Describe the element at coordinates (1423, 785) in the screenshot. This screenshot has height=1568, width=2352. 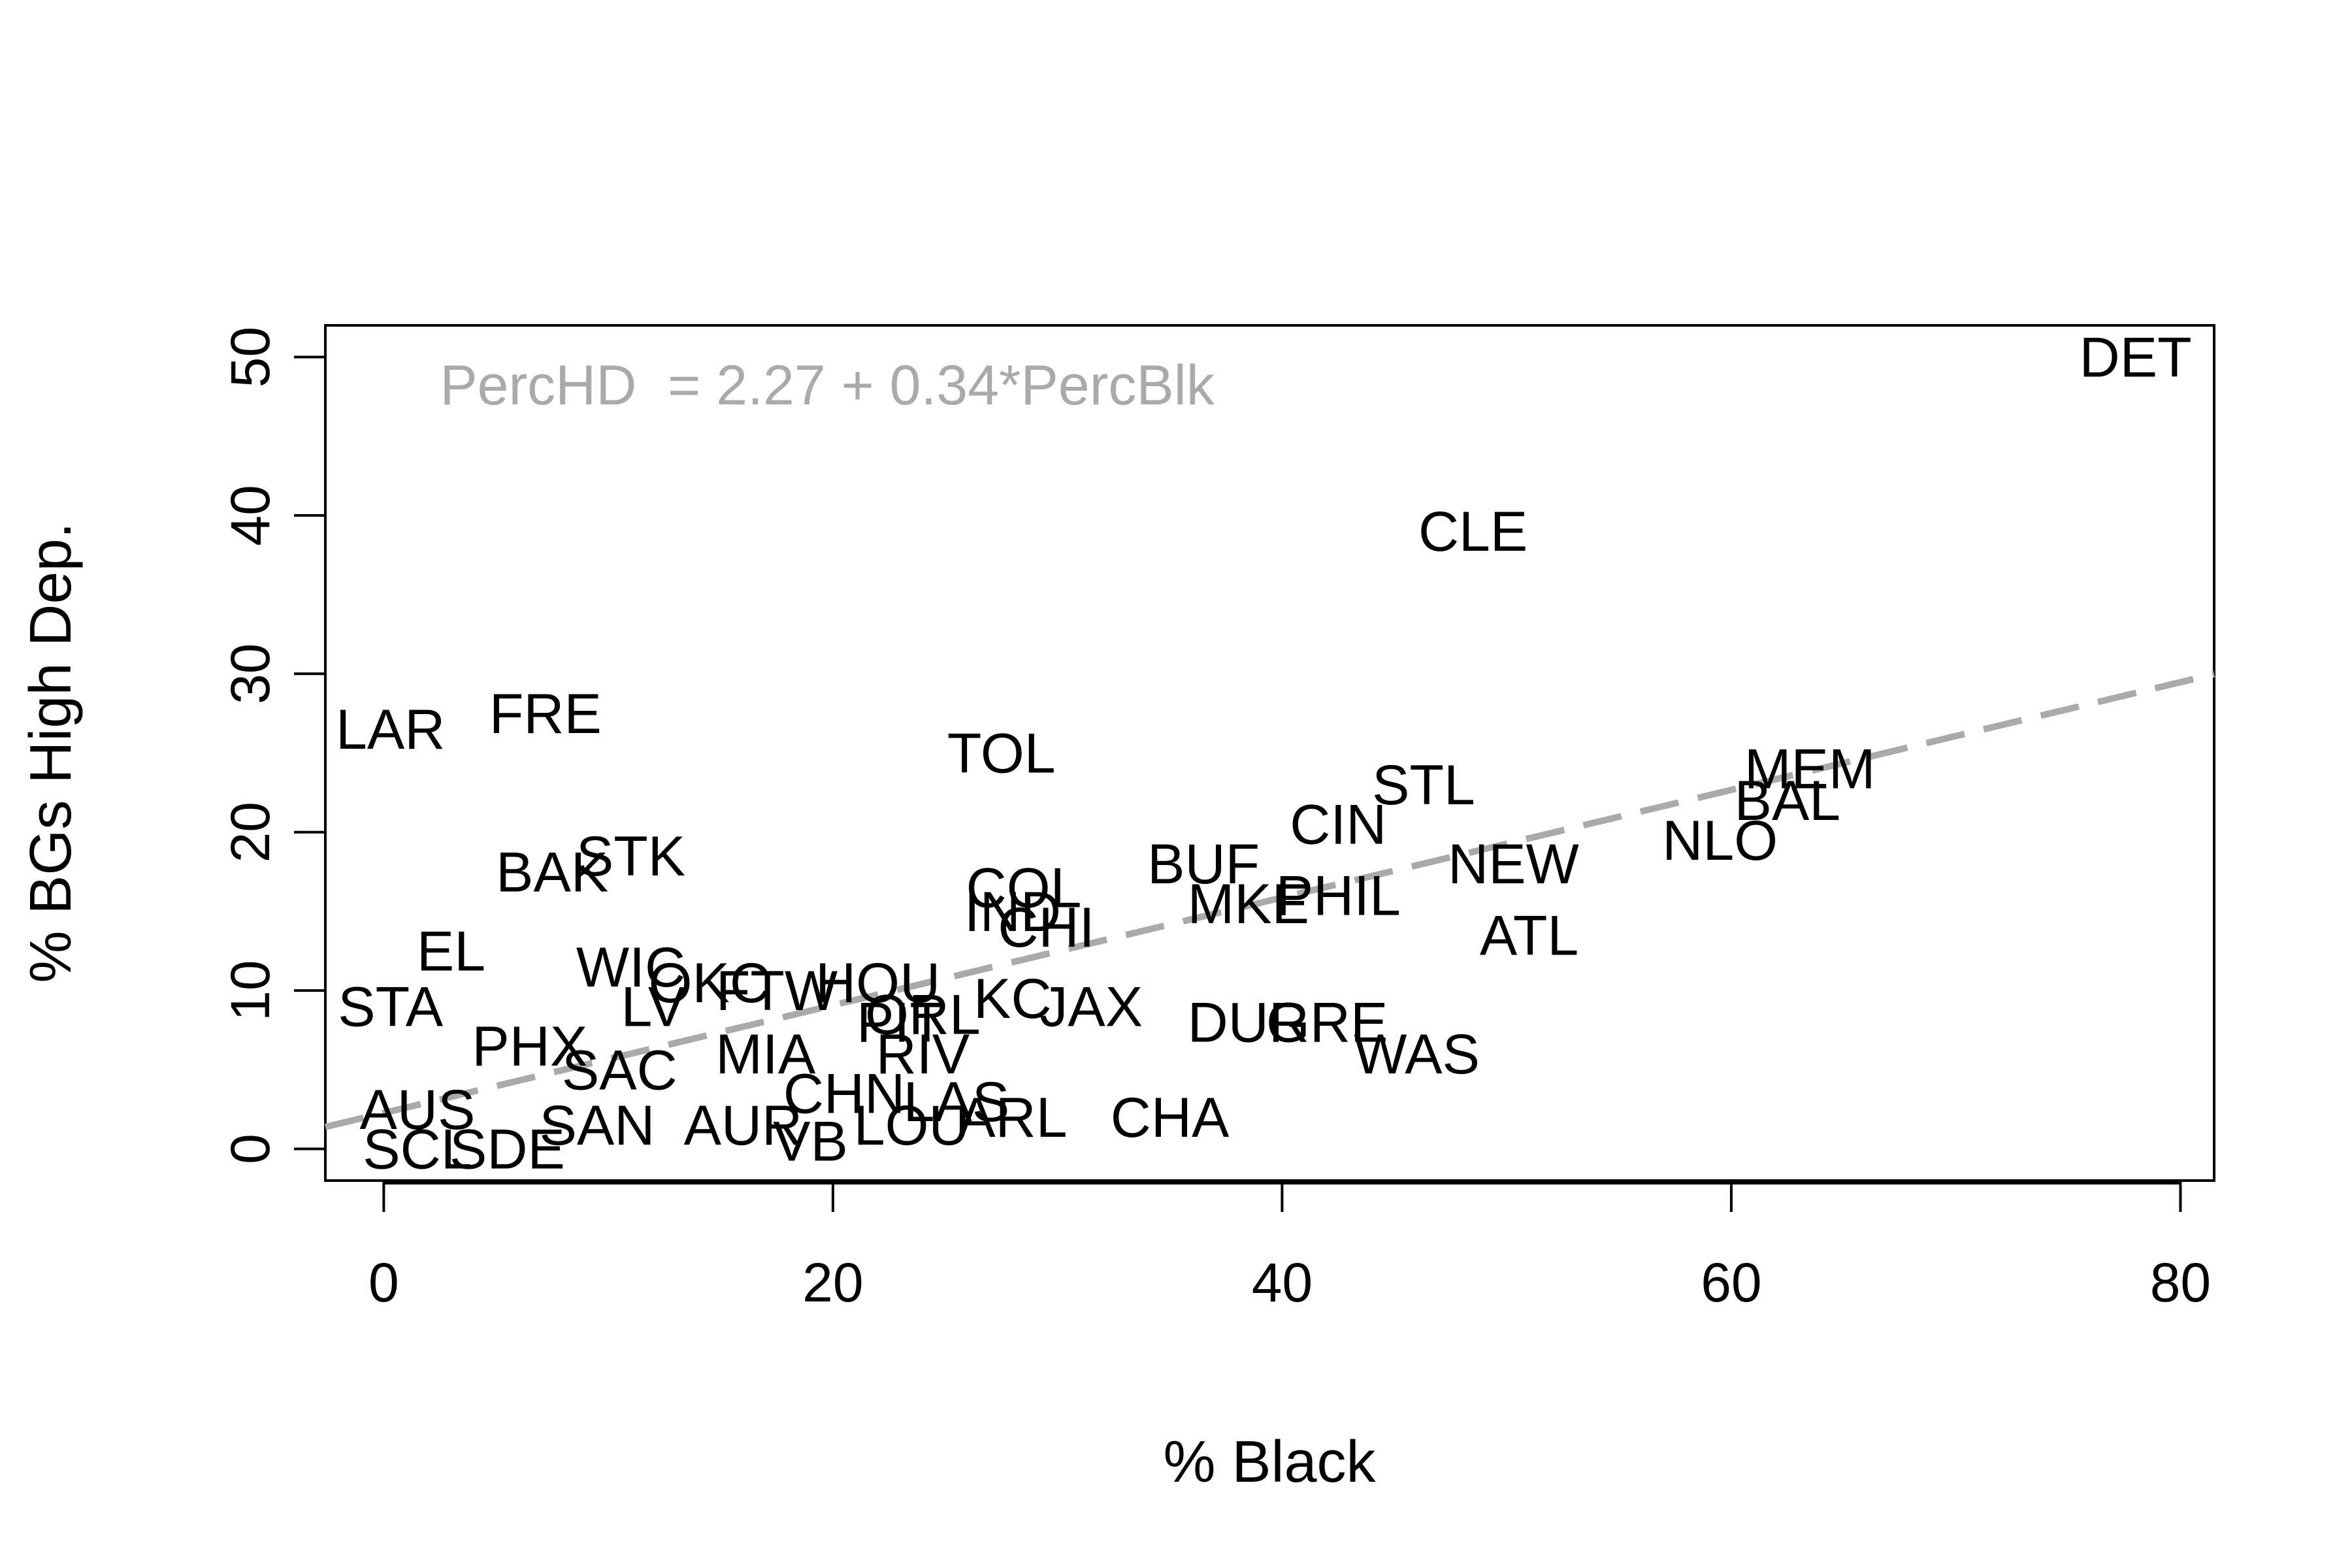
I see `point-label-stl: STL` at that location.